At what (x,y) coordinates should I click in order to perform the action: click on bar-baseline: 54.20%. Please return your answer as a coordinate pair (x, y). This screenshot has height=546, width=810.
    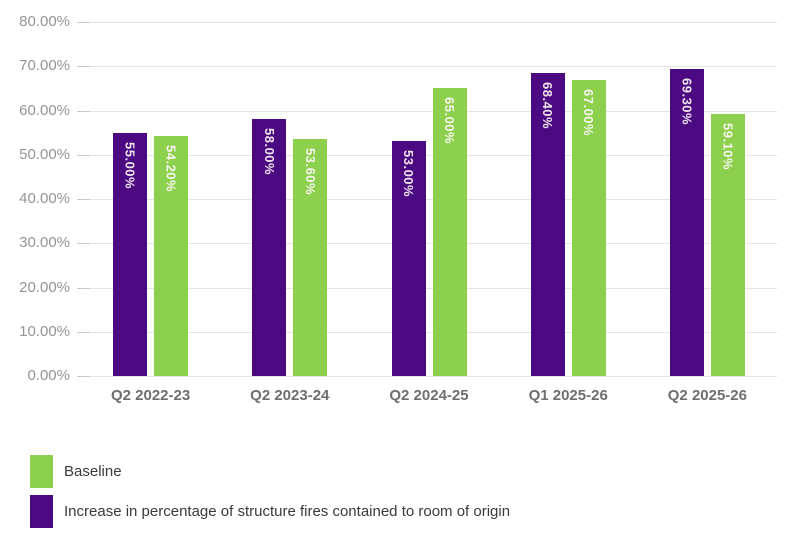
    Looking at the image, I should click on (171, 256).